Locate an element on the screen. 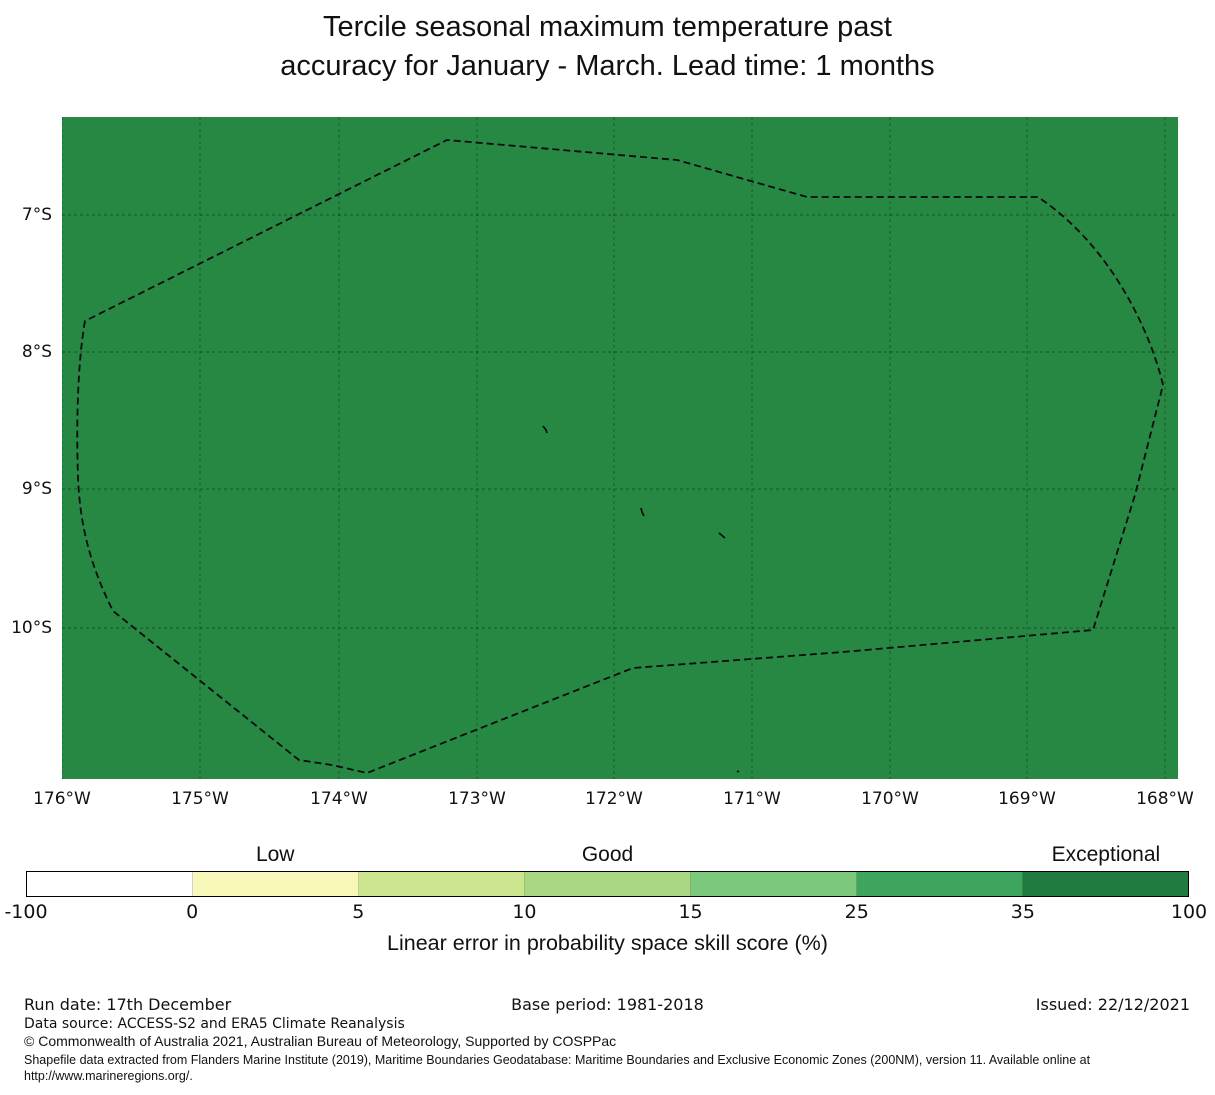  x-tick-label: 170°W is located at coordinates (890, 799).